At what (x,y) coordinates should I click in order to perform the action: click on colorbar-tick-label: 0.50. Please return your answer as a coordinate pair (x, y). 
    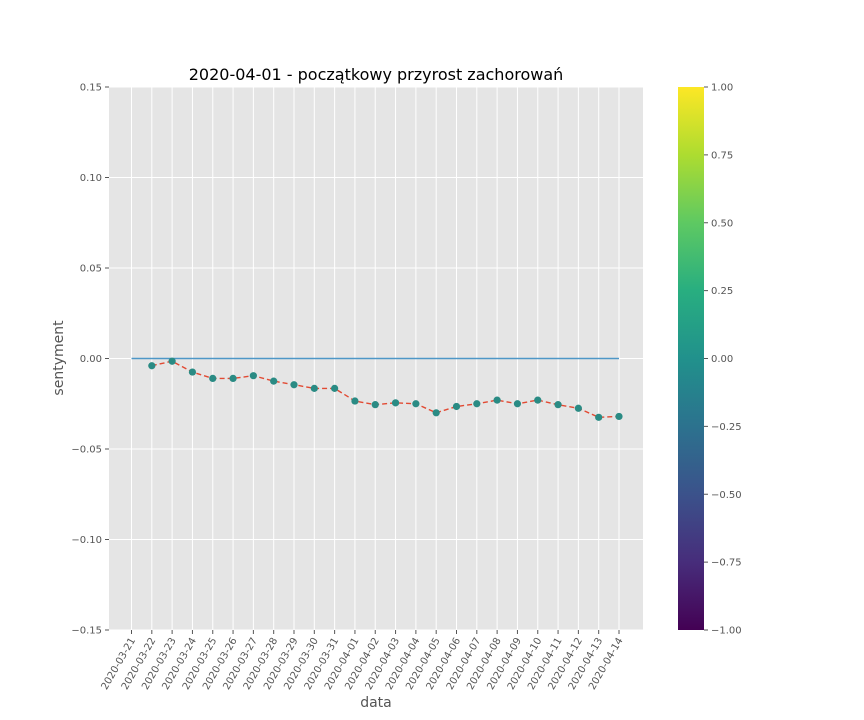
    Looking at the image, I should click on (722, 223).